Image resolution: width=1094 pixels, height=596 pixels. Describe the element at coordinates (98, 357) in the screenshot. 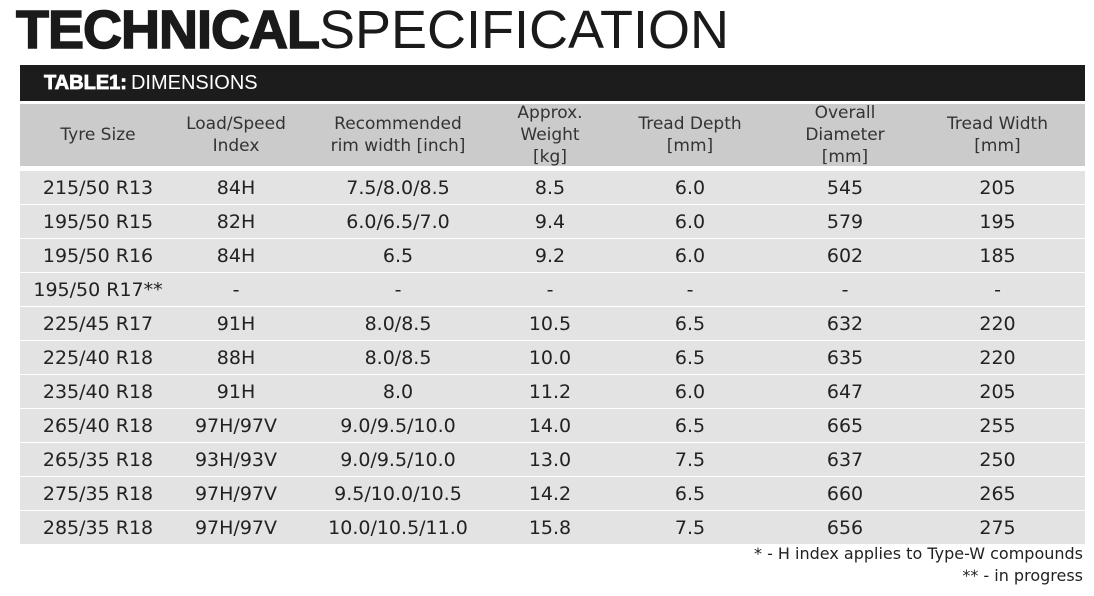

I see `table-cell: 225/40 R18` at that location.